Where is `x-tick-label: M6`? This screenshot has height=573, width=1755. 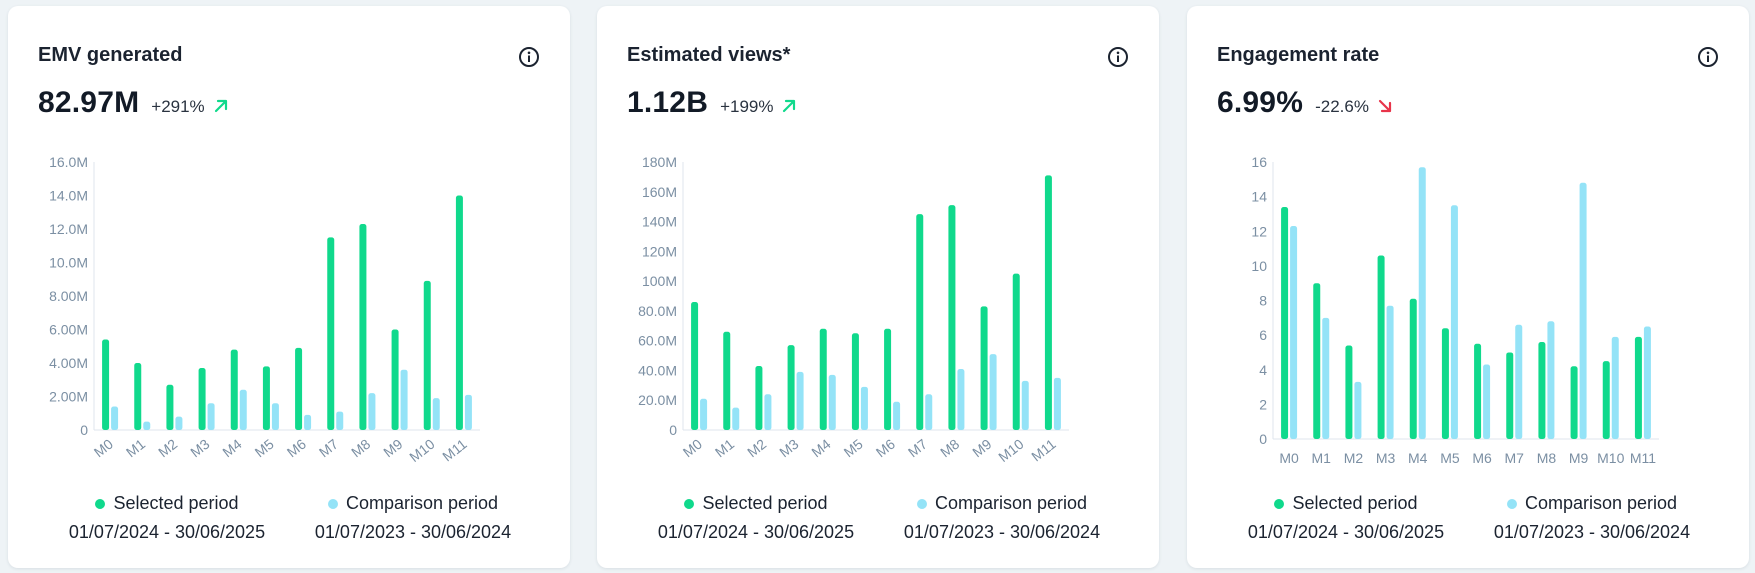 x-tick-label: M6 is located at coordinates (296, 448).